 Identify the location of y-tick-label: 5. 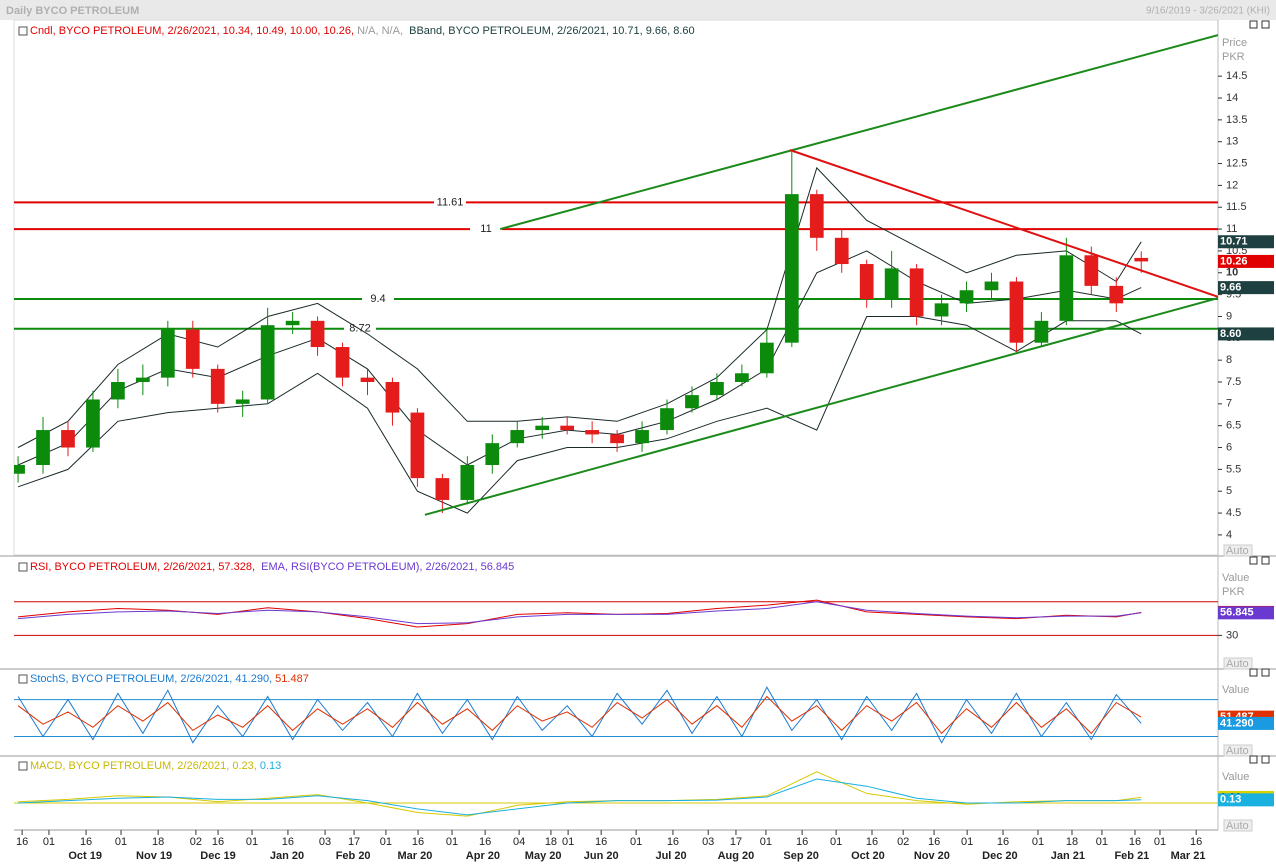
(1229, 491).